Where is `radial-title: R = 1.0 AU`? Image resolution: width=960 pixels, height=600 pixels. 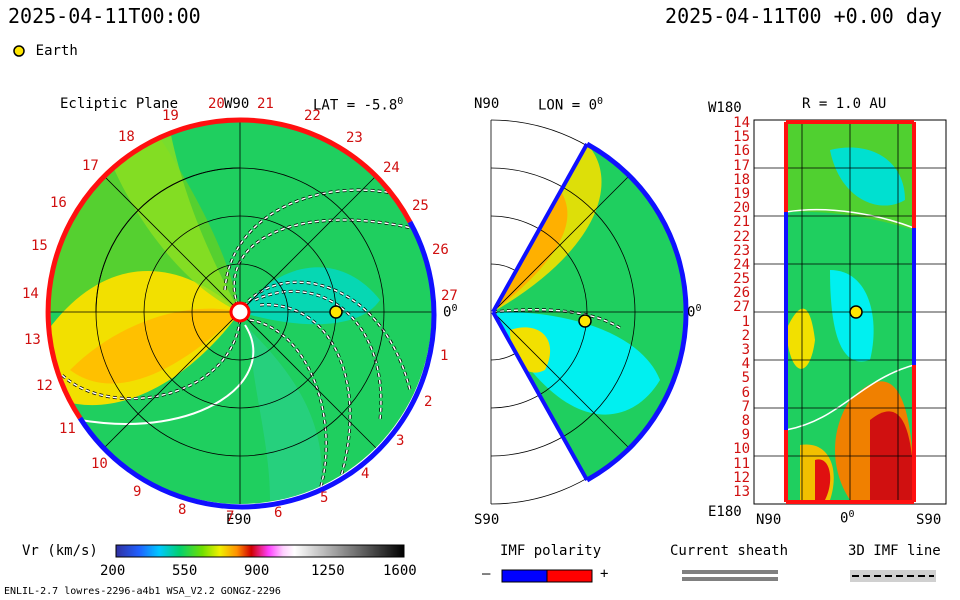 radial-title: R = 1.0 AU is located at coordinates (844, 104).